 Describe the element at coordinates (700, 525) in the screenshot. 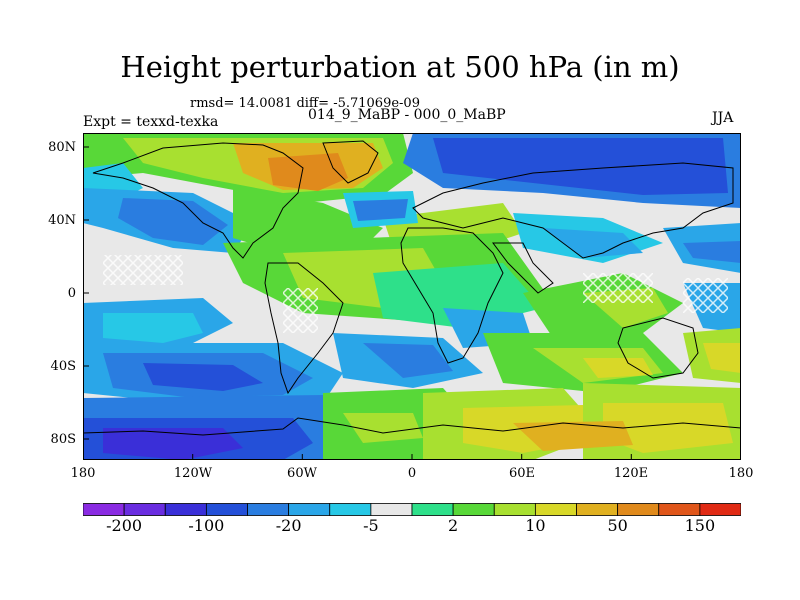

I see `colorbar-tick-label: 150` at that location.